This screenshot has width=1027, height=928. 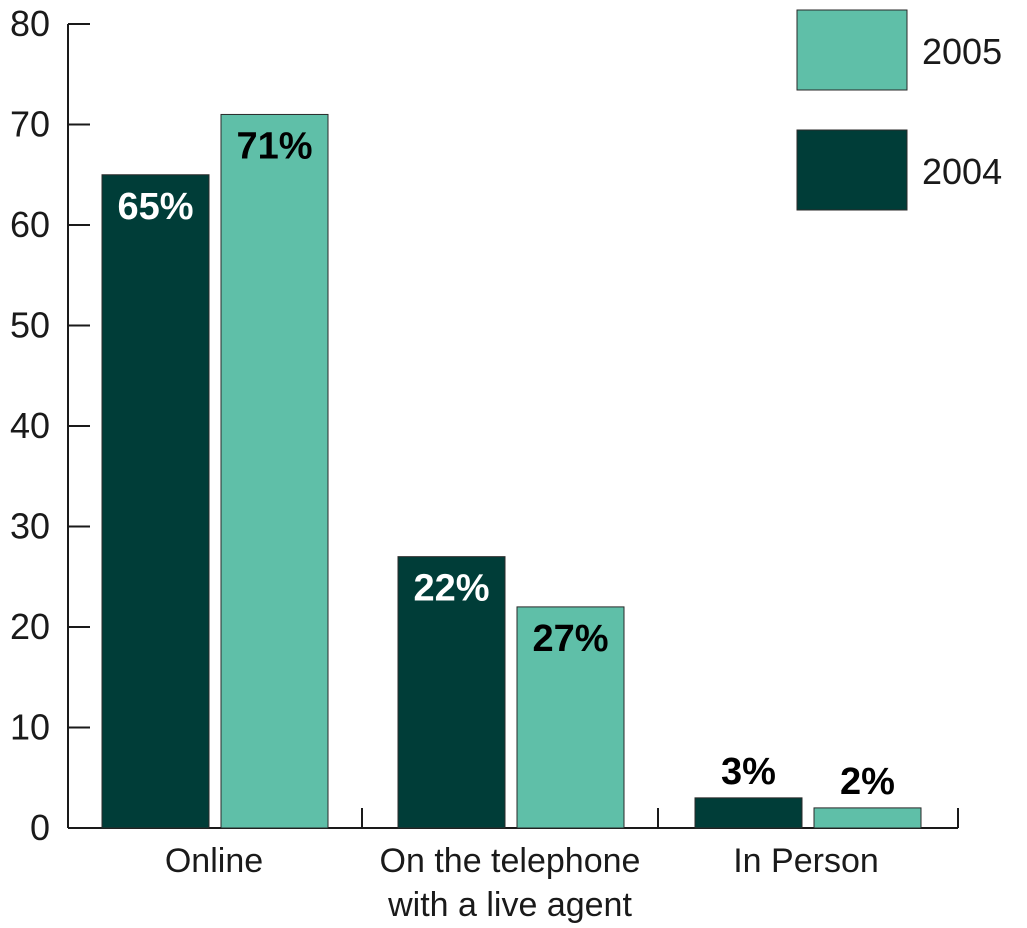 I want to click on category-label: On the telephone with a live agent, so click(x=510, y=883).